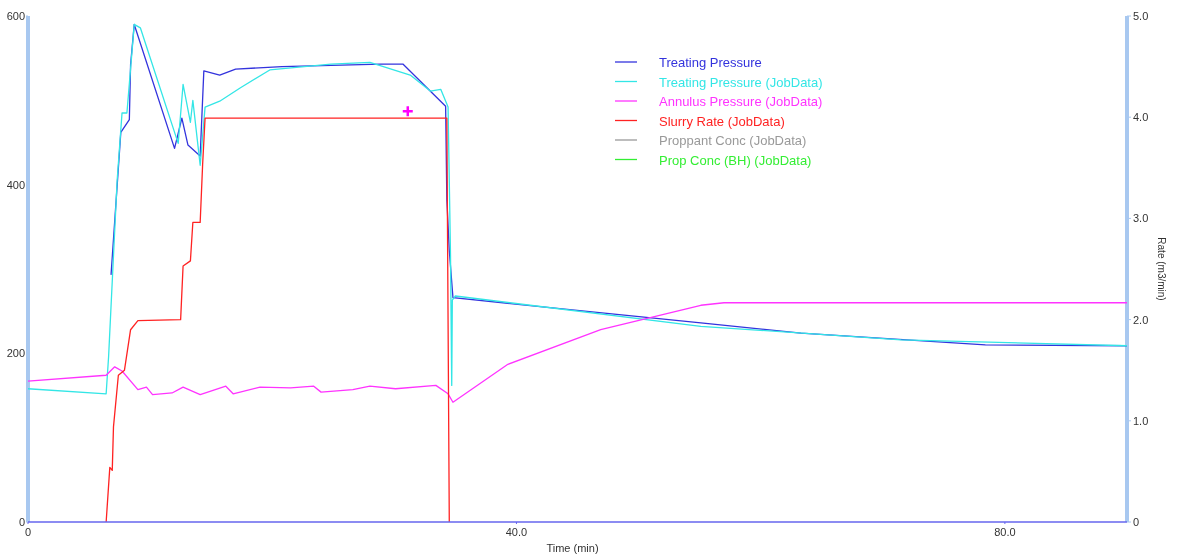 The height and width of the screenshot is (559, 1177). Describe the element at coordinates (1141, 218) in the screenshot. I see `y2-tick-label: 3.0` at that location.